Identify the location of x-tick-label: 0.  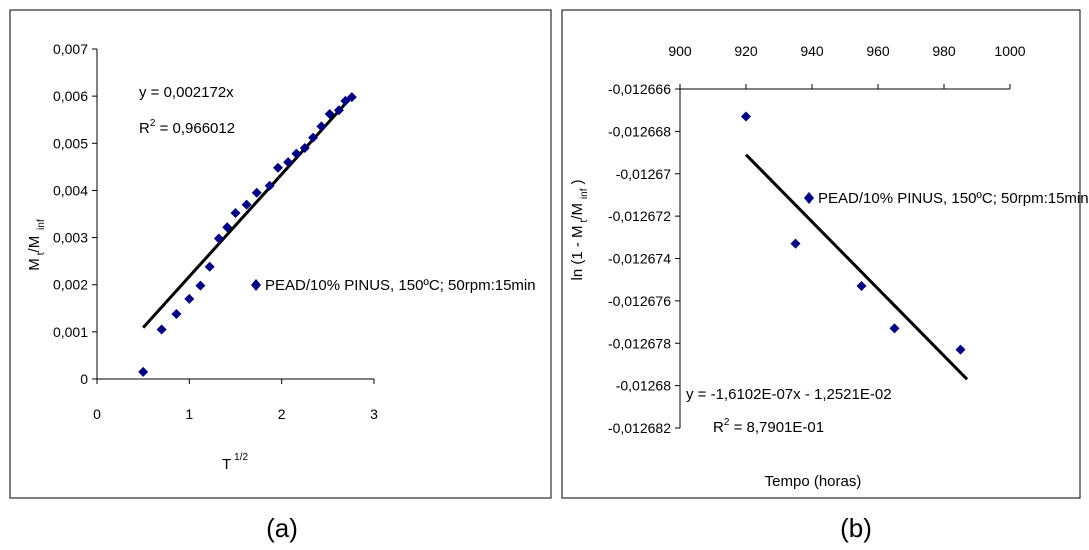
(97, 414).